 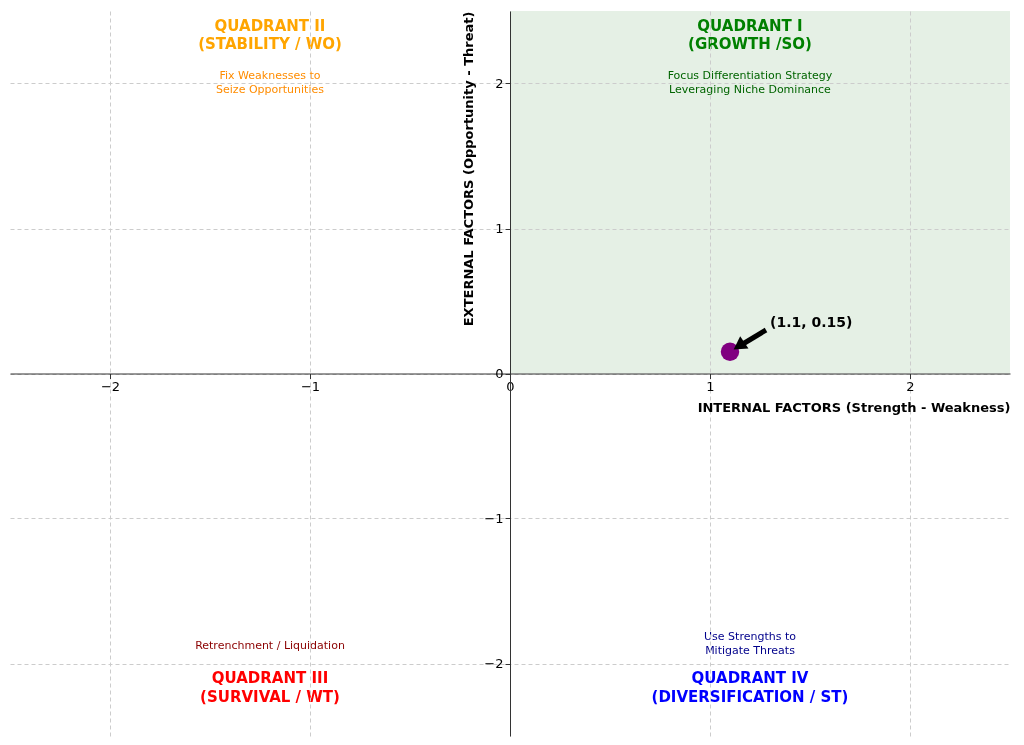 What do you see at coordinates (750, 35) in the screenshot?
I see `annotation: QUADRANT I (GROWTH /SO)` at bounding box center [750, 35].